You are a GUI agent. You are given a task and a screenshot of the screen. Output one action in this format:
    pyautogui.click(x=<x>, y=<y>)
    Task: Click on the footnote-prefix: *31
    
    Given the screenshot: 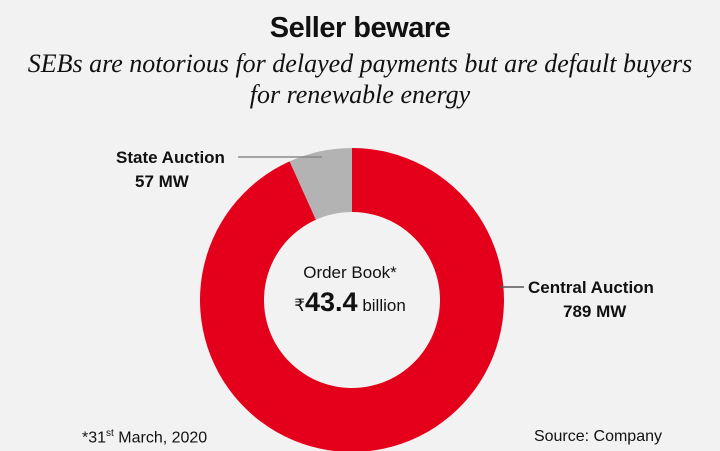 What is the action you would take?
    pyautogui.click(x=94, y=438)
    